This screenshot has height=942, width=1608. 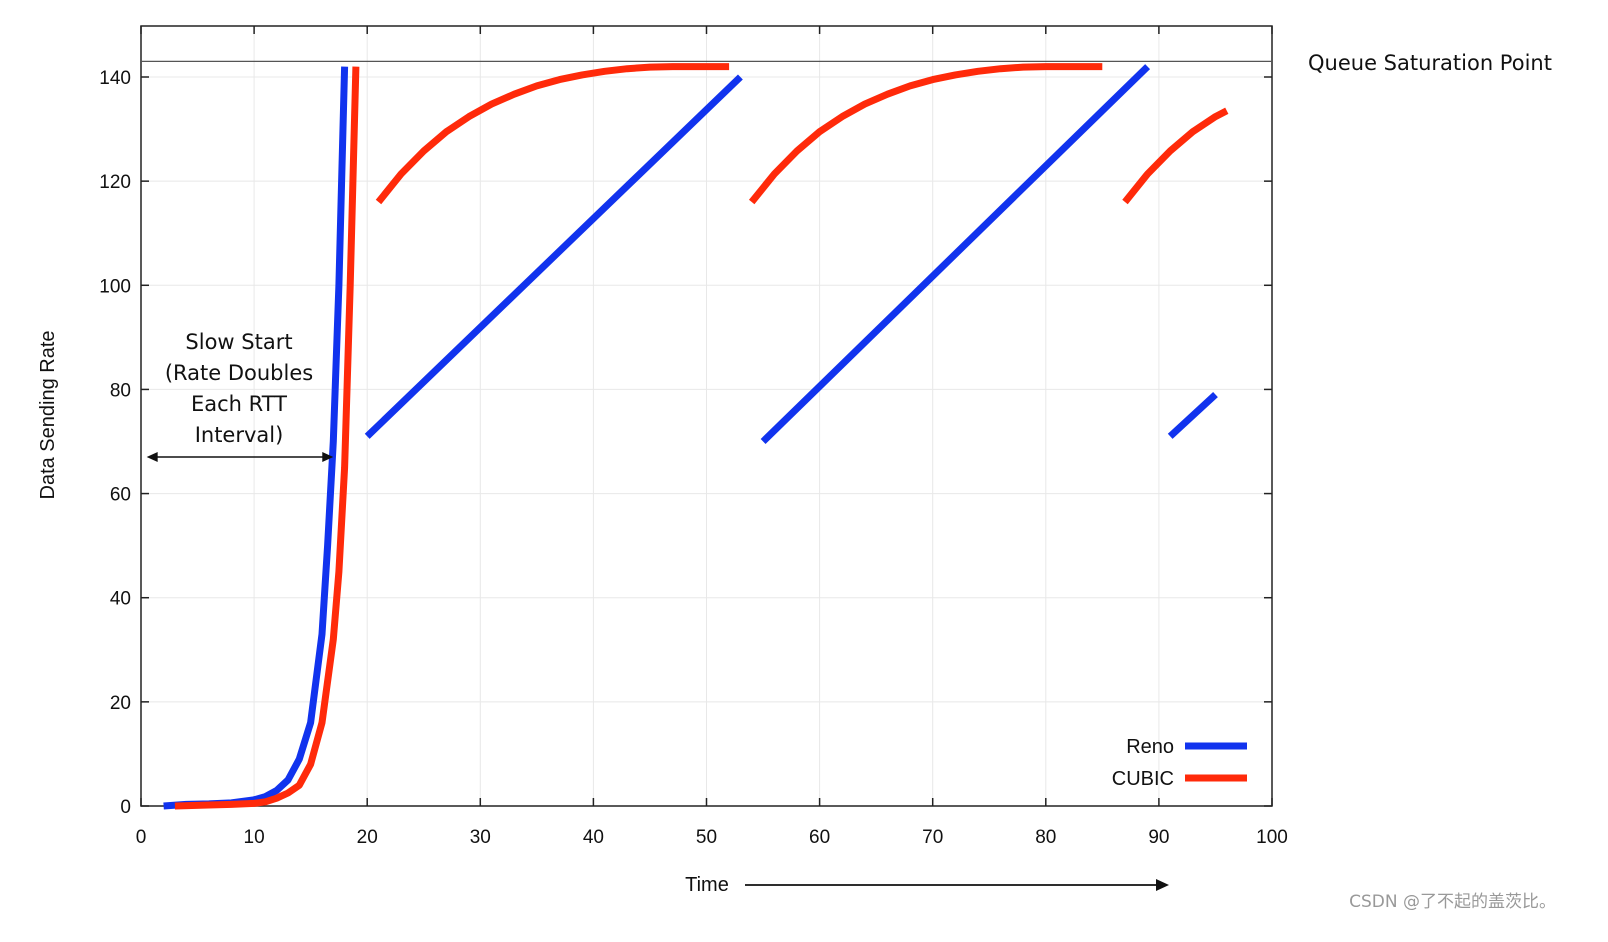 I want to click on slow-start-arrow-right-head, so click(x=328, y=457).